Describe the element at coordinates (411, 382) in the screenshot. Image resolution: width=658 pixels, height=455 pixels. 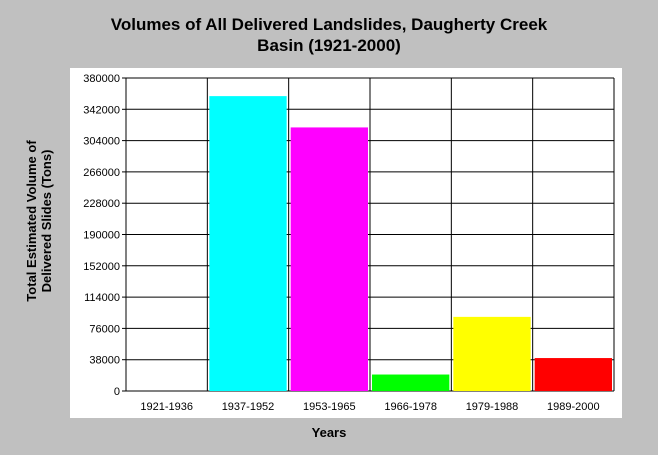
I see `bar-1966-1978` at that location.